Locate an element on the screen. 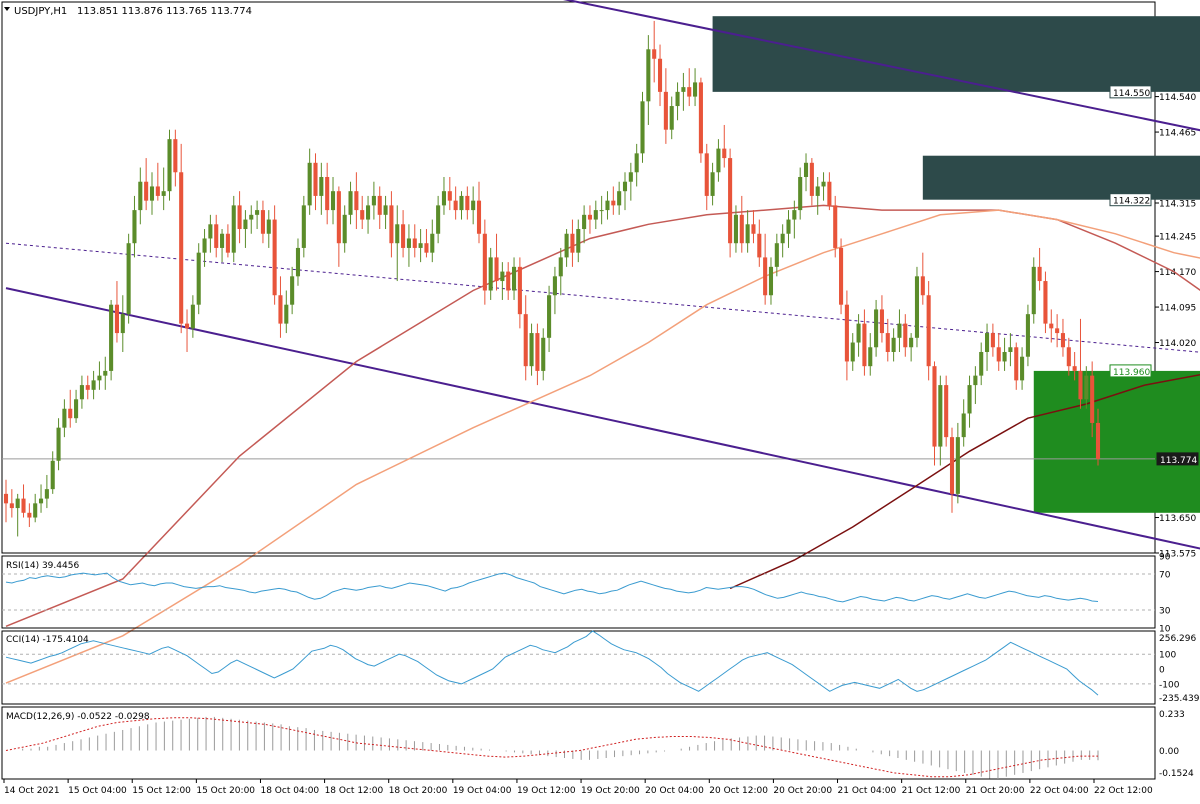  rsi-title: RSI(14) 39.4456 is located at coordinates (42, 566).